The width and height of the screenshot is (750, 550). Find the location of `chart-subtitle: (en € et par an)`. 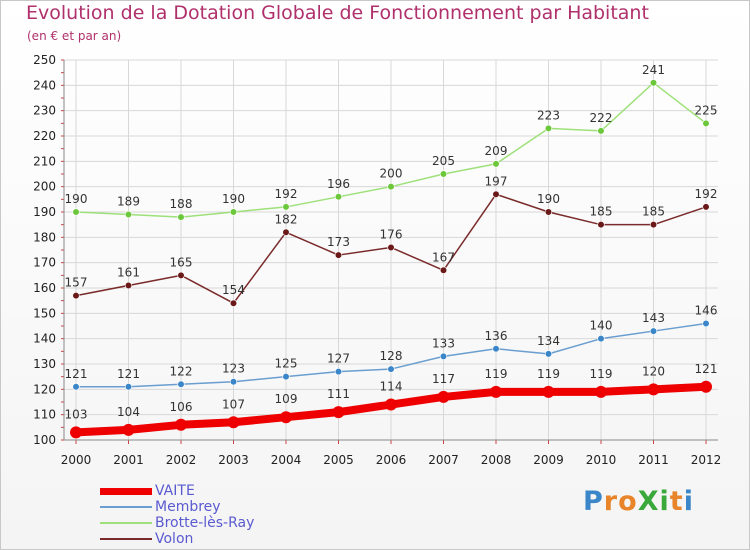

chart-subtitle: (en € et par an) is located at coordinates (74, 36).